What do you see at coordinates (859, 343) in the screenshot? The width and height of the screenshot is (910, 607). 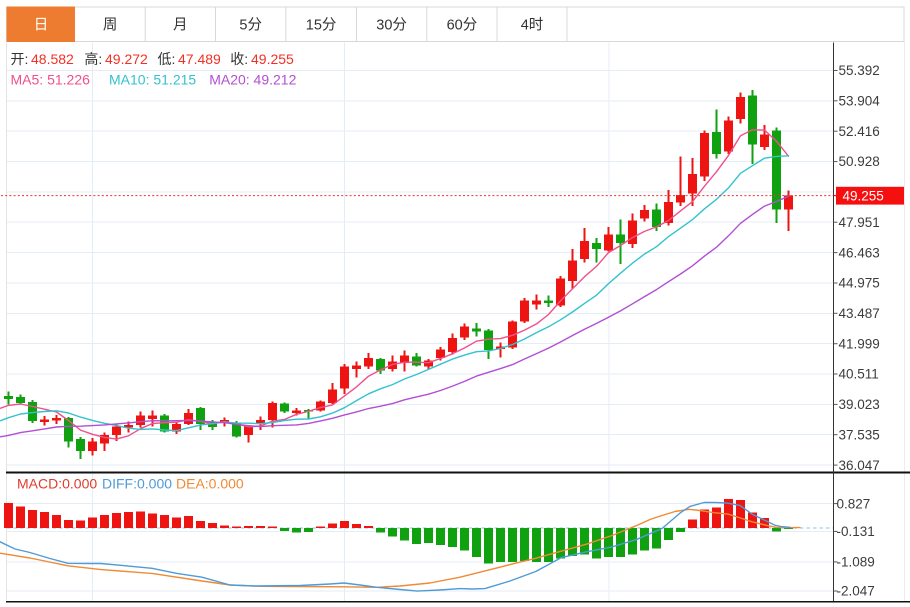 I see `svg-text: 41.999` at bounding box center [859, 343].